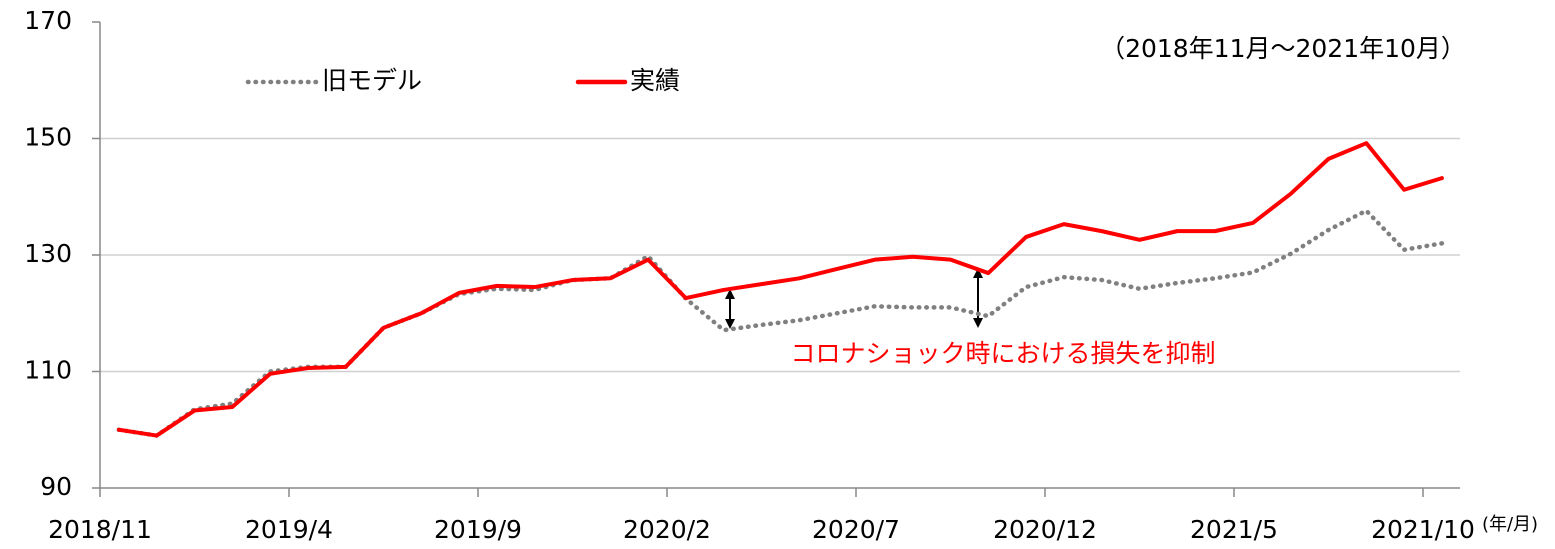  I want to click on x-tick-label: 2021/5, so click(1234, 529).